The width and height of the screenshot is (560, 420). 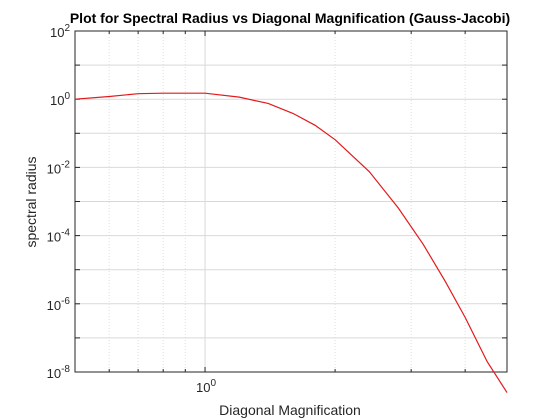 I want to click on x-axis-label: Diagonal Magnification, so click(x=290, y=410).